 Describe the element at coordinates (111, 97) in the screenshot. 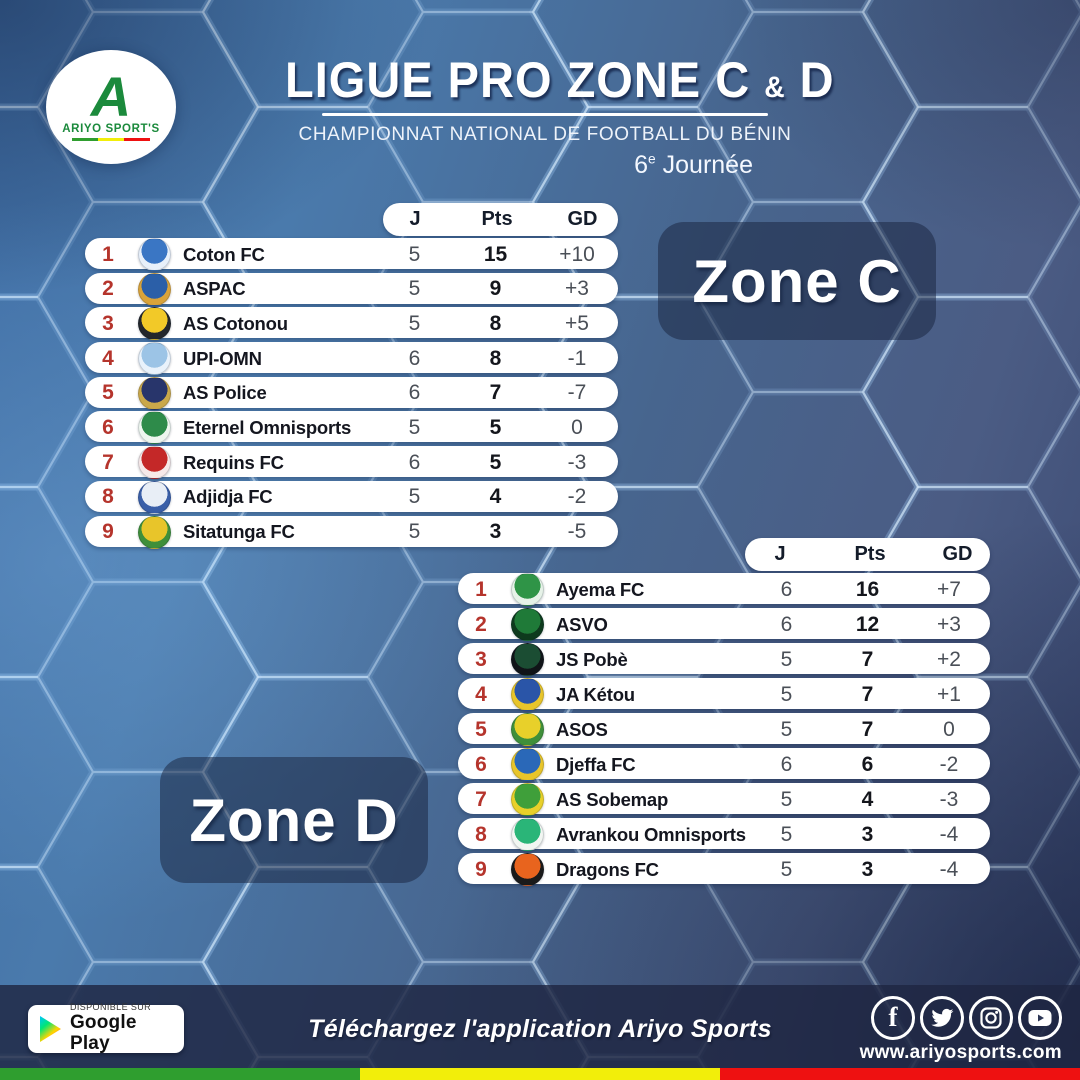

I see `logo-letter: A` at that location.